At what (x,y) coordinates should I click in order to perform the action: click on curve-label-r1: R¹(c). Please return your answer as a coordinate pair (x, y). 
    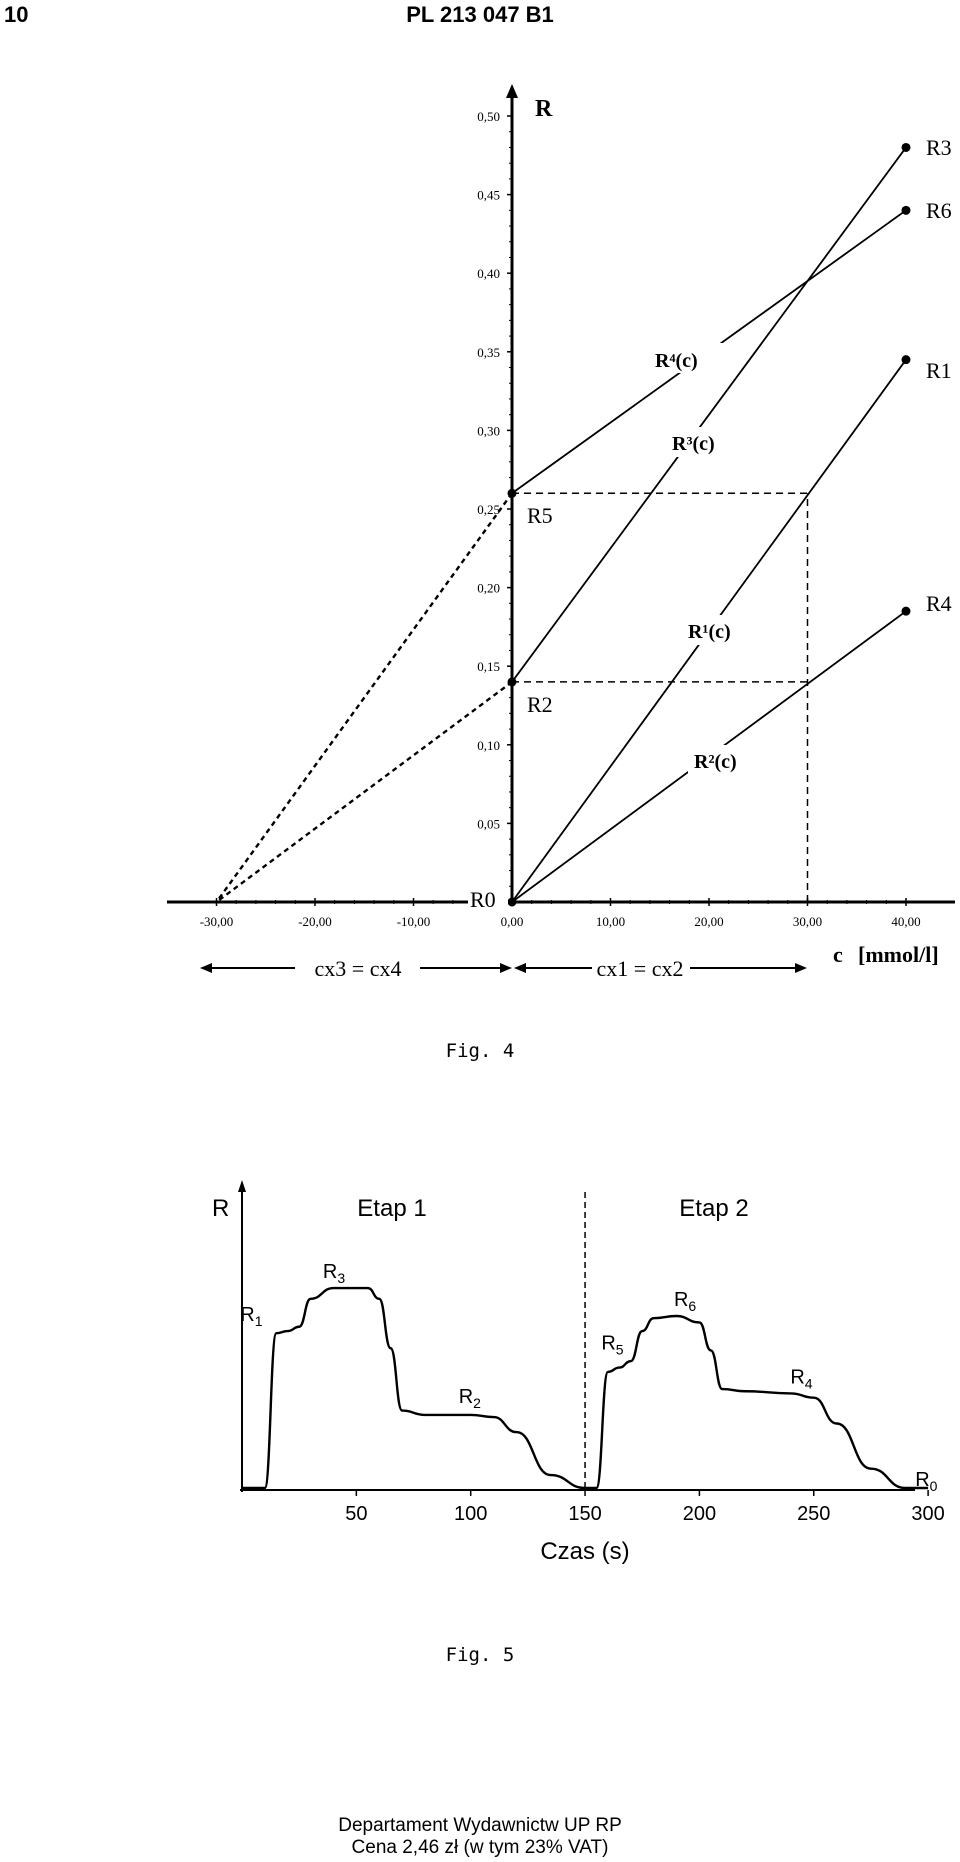
    Looking at the image, I should click on (709, 632).